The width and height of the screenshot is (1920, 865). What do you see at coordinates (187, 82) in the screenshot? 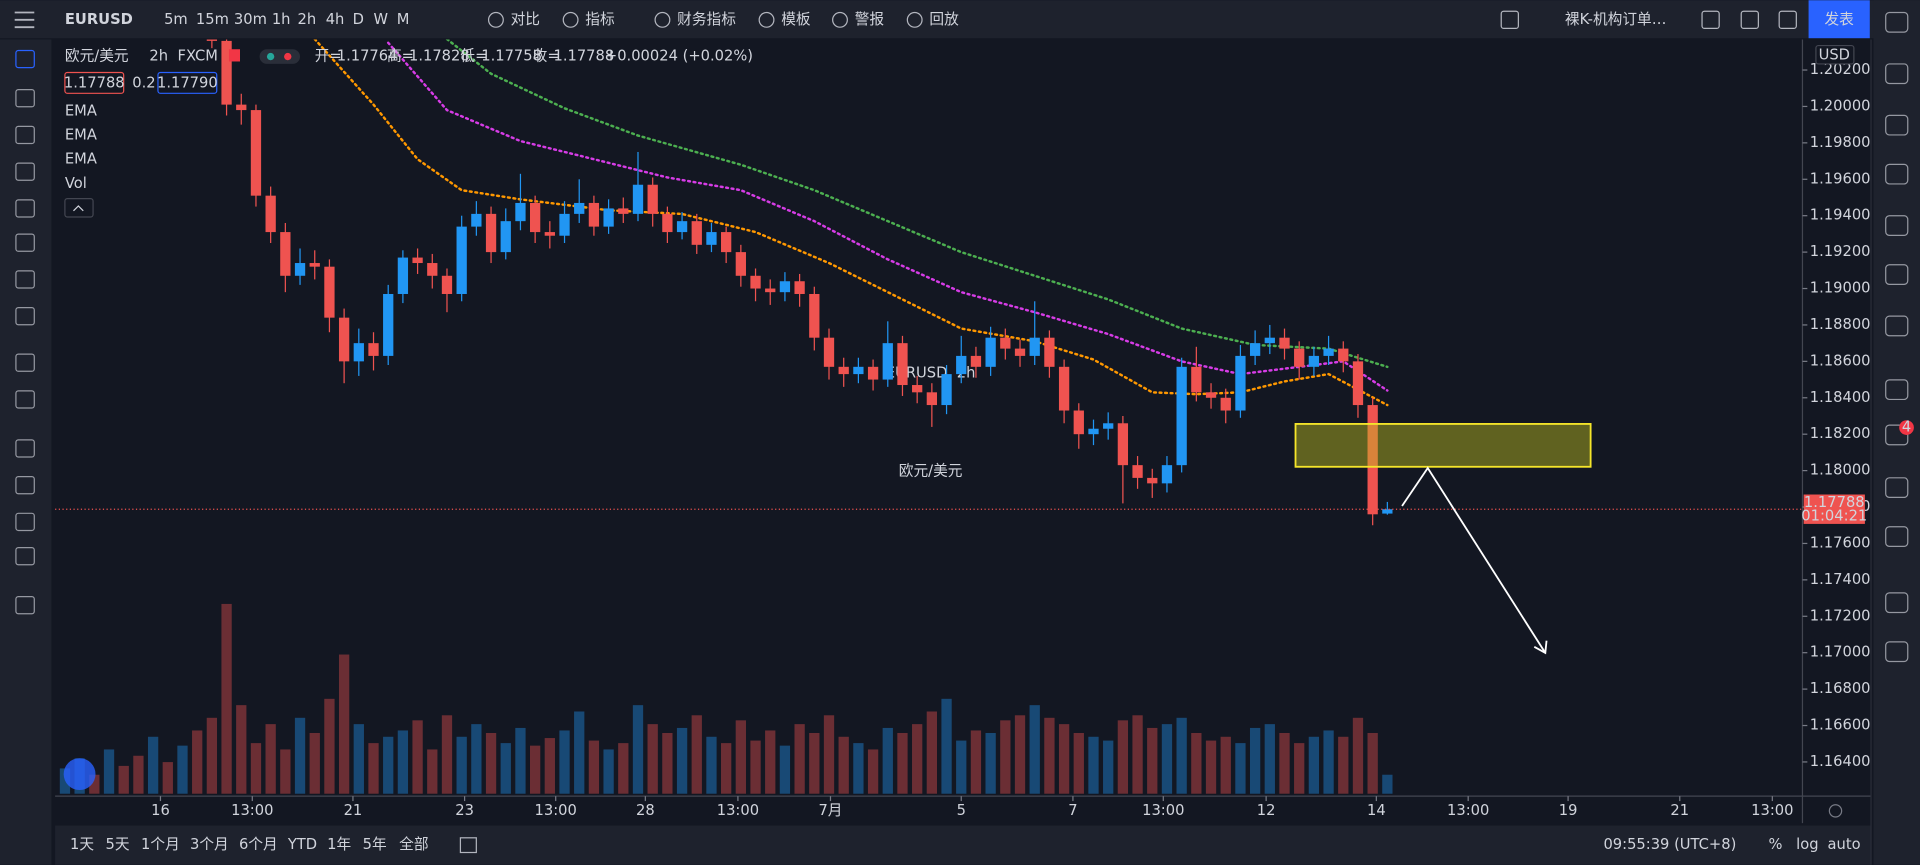
I see `ask-box` at bounding box center [187, 82].